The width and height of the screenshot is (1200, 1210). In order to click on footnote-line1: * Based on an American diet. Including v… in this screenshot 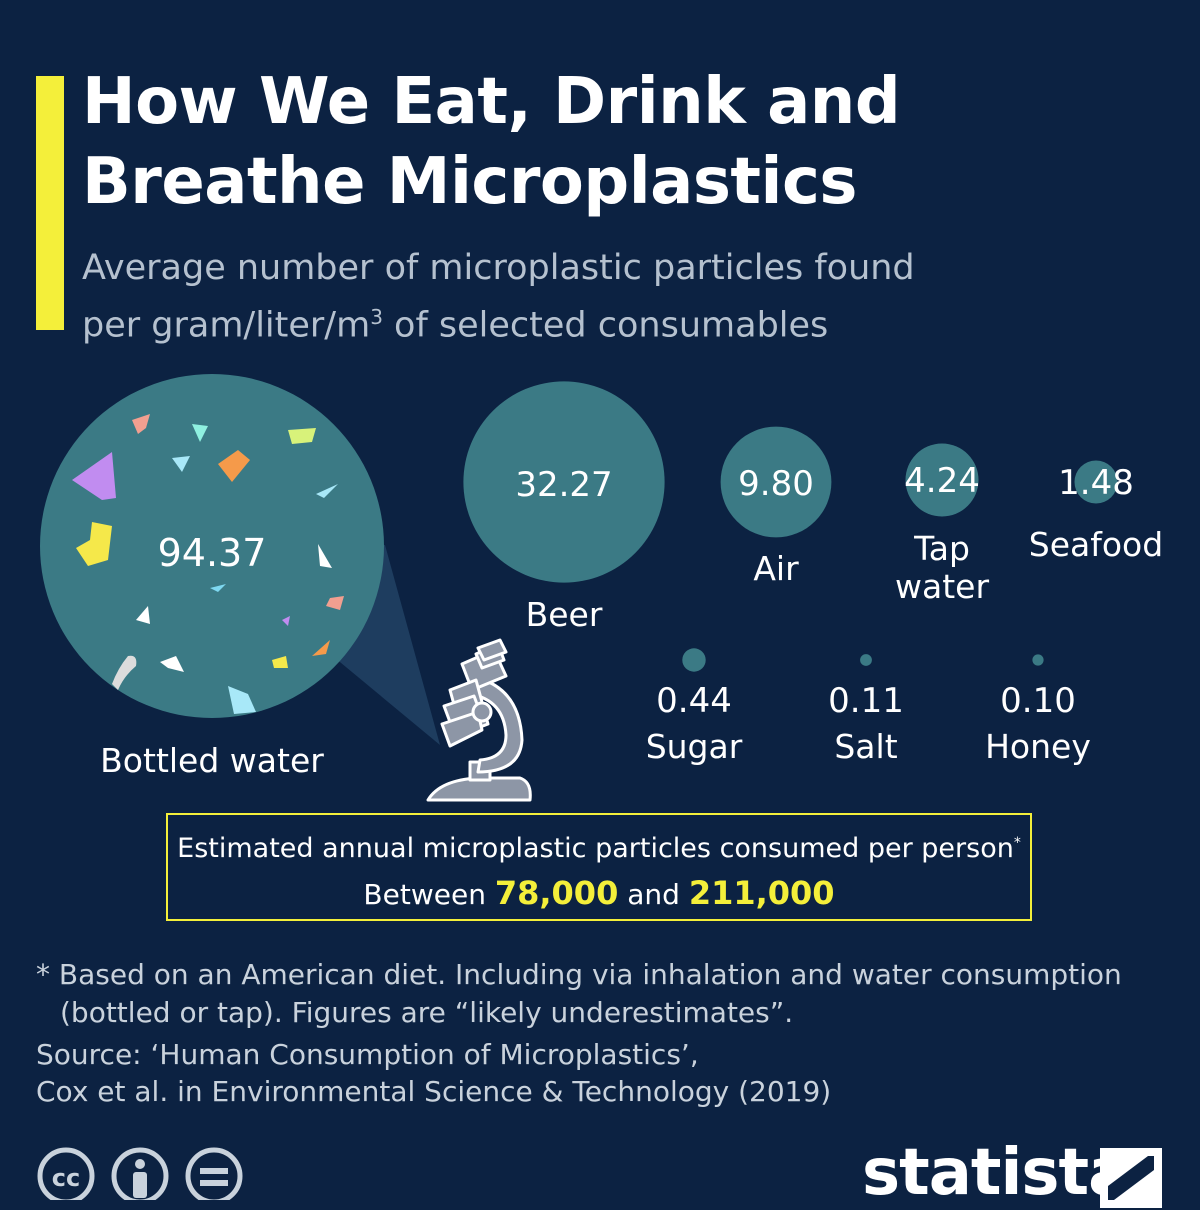, I will do `click(579, 974)`.